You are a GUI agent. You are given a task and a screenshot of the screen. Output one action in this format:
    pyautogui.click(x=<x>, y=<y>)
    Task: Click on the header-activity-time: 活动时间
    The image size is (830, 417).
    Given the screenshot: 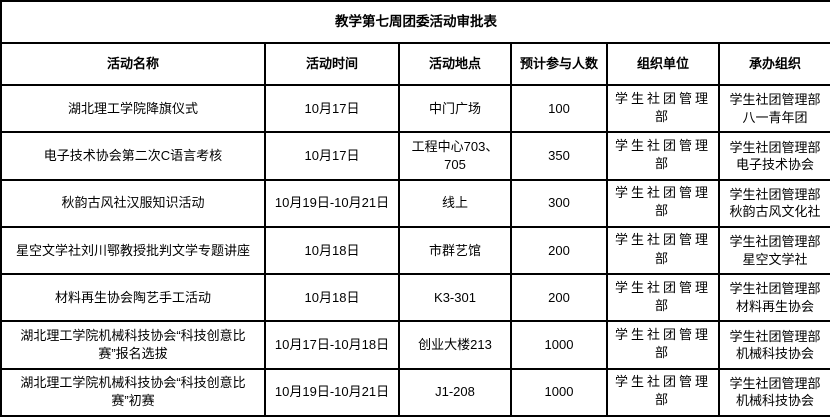 What is the action you would take?
    pyautogui.click(x=332, y=64)
    